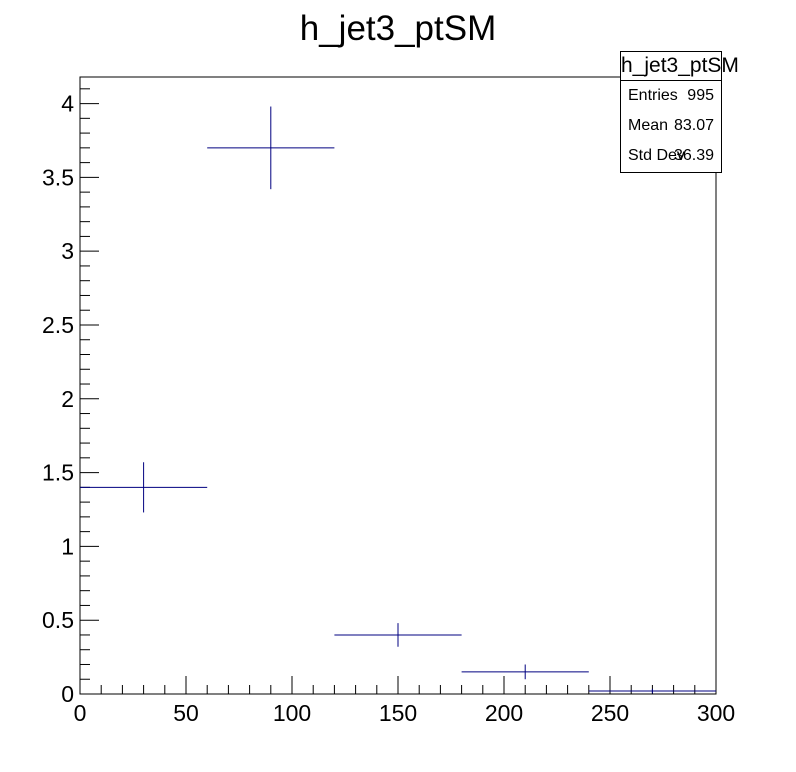 This screenshot has height=772, width=796. What do you see at coordinates (67, 694) in the screenshot?
I see `y-tick-label: 0` at bounding box center [67, 694].